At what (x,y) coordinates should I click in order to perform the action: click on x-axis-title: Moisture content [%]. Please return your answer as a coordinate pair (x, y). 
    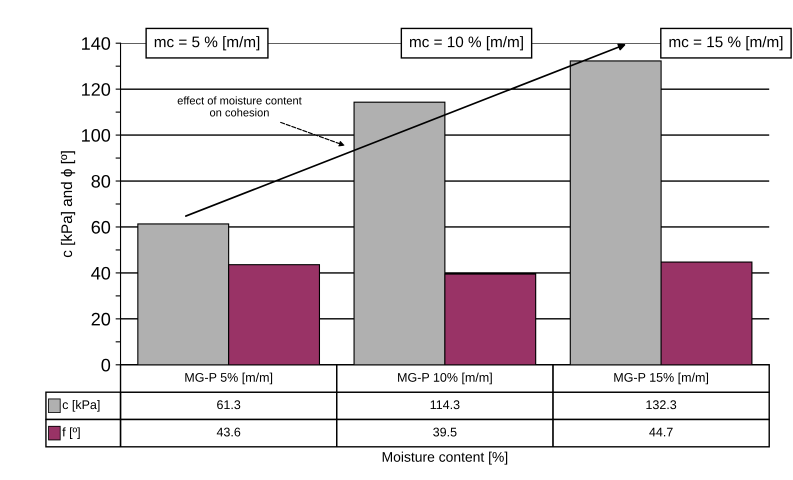
    Looking at the image, I should click on (445, 458).